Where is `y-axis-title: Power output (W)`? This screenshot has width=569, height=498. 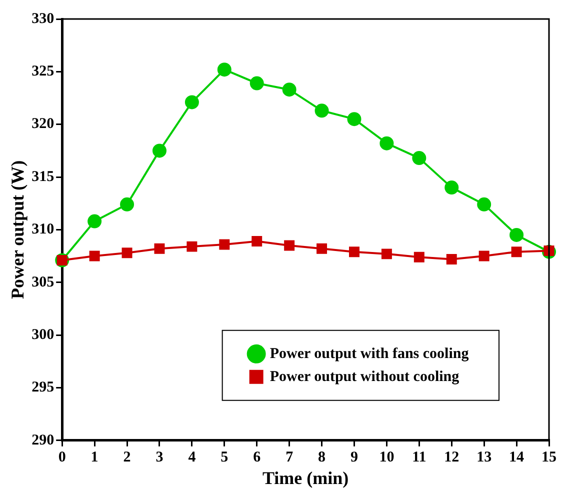
y-axis-title: Power output (W) is located at coordinates (17, 230).